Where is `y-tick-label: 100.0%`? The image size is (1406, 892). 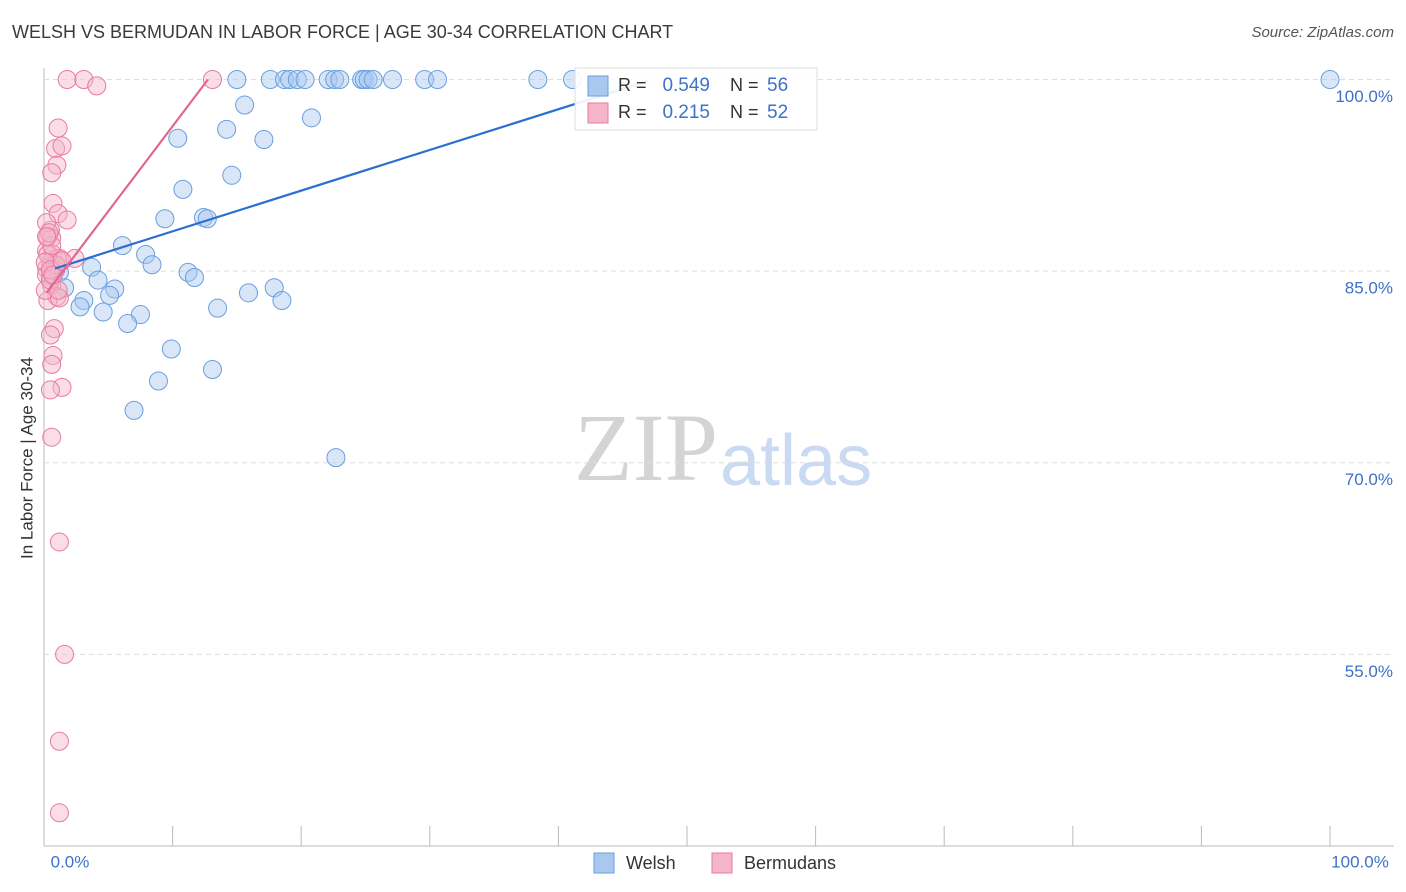 y-tick-label: 100.0% is located at coordinates (1364, 96).